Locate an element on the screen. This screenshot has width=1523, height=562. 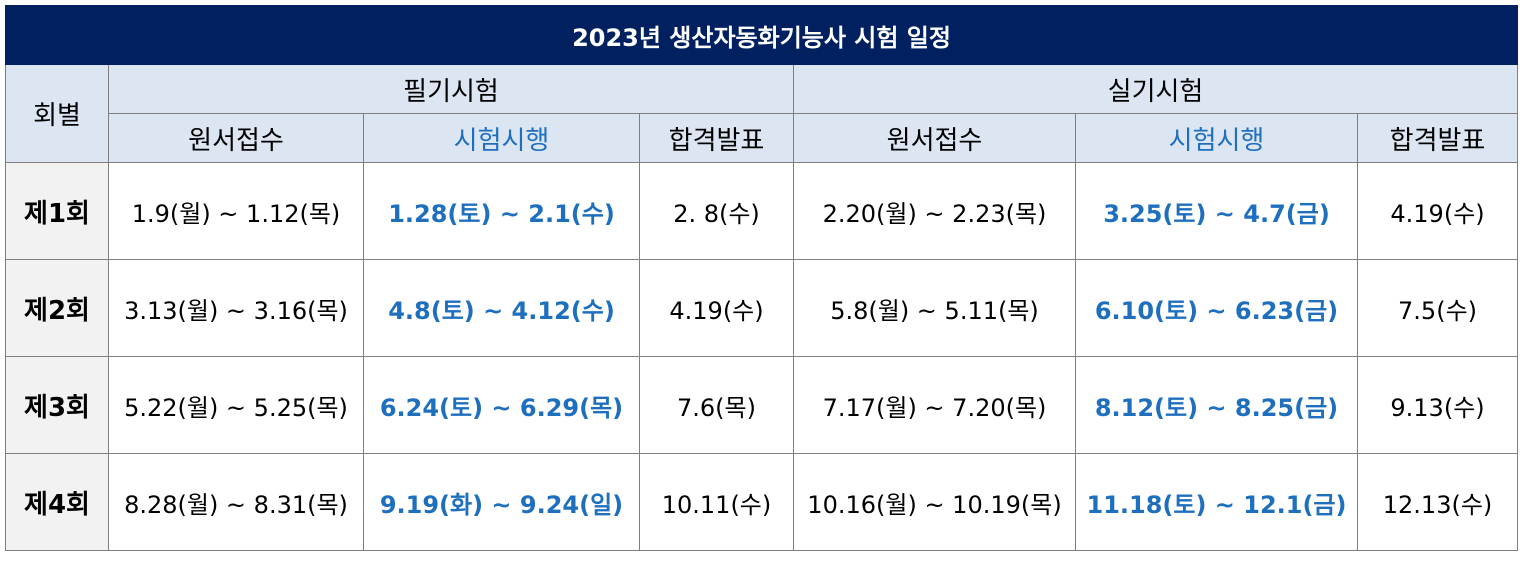
practical-result-cell: 9.13(수) is located at coordinates (1437, 405).